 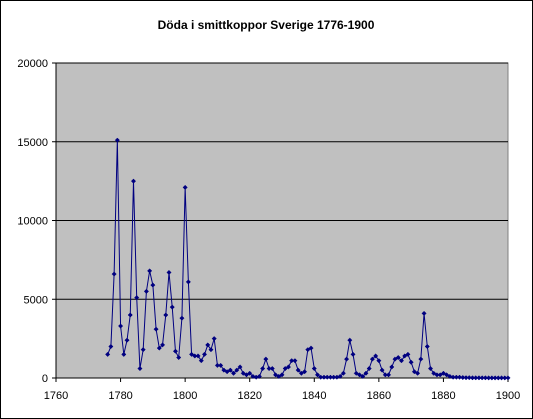 What do you see at coordinates (508, 396) in the screenshot?
I see `x-tick-label: 1900` at bounding box center [508, 396].